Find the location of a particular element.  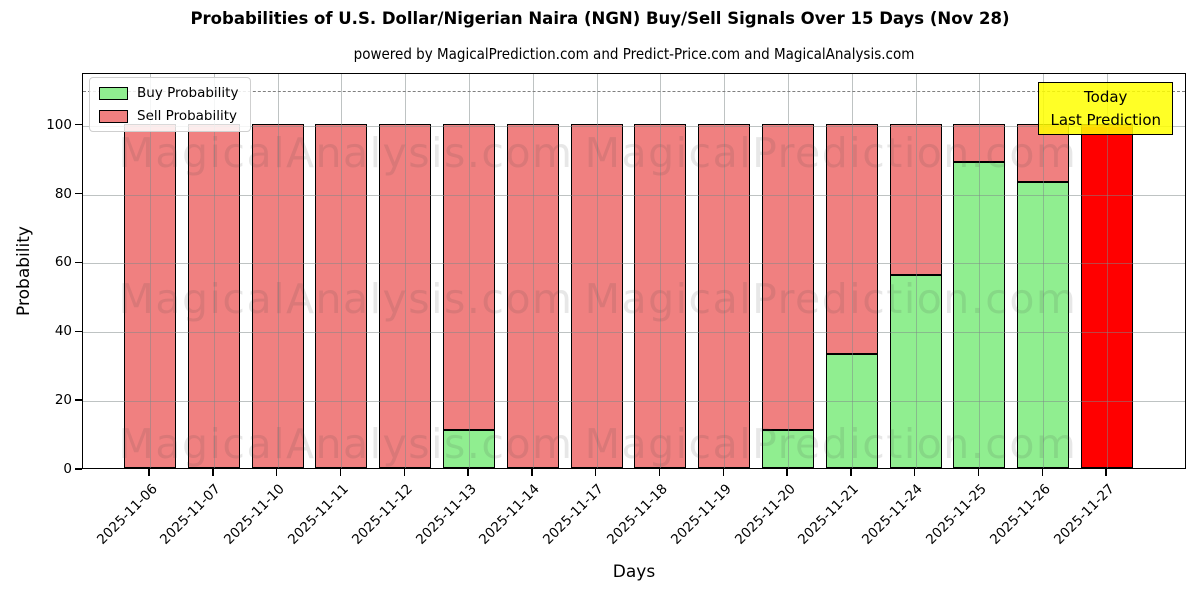

y-axis-label: Probability is located at coordinates (24, 271).